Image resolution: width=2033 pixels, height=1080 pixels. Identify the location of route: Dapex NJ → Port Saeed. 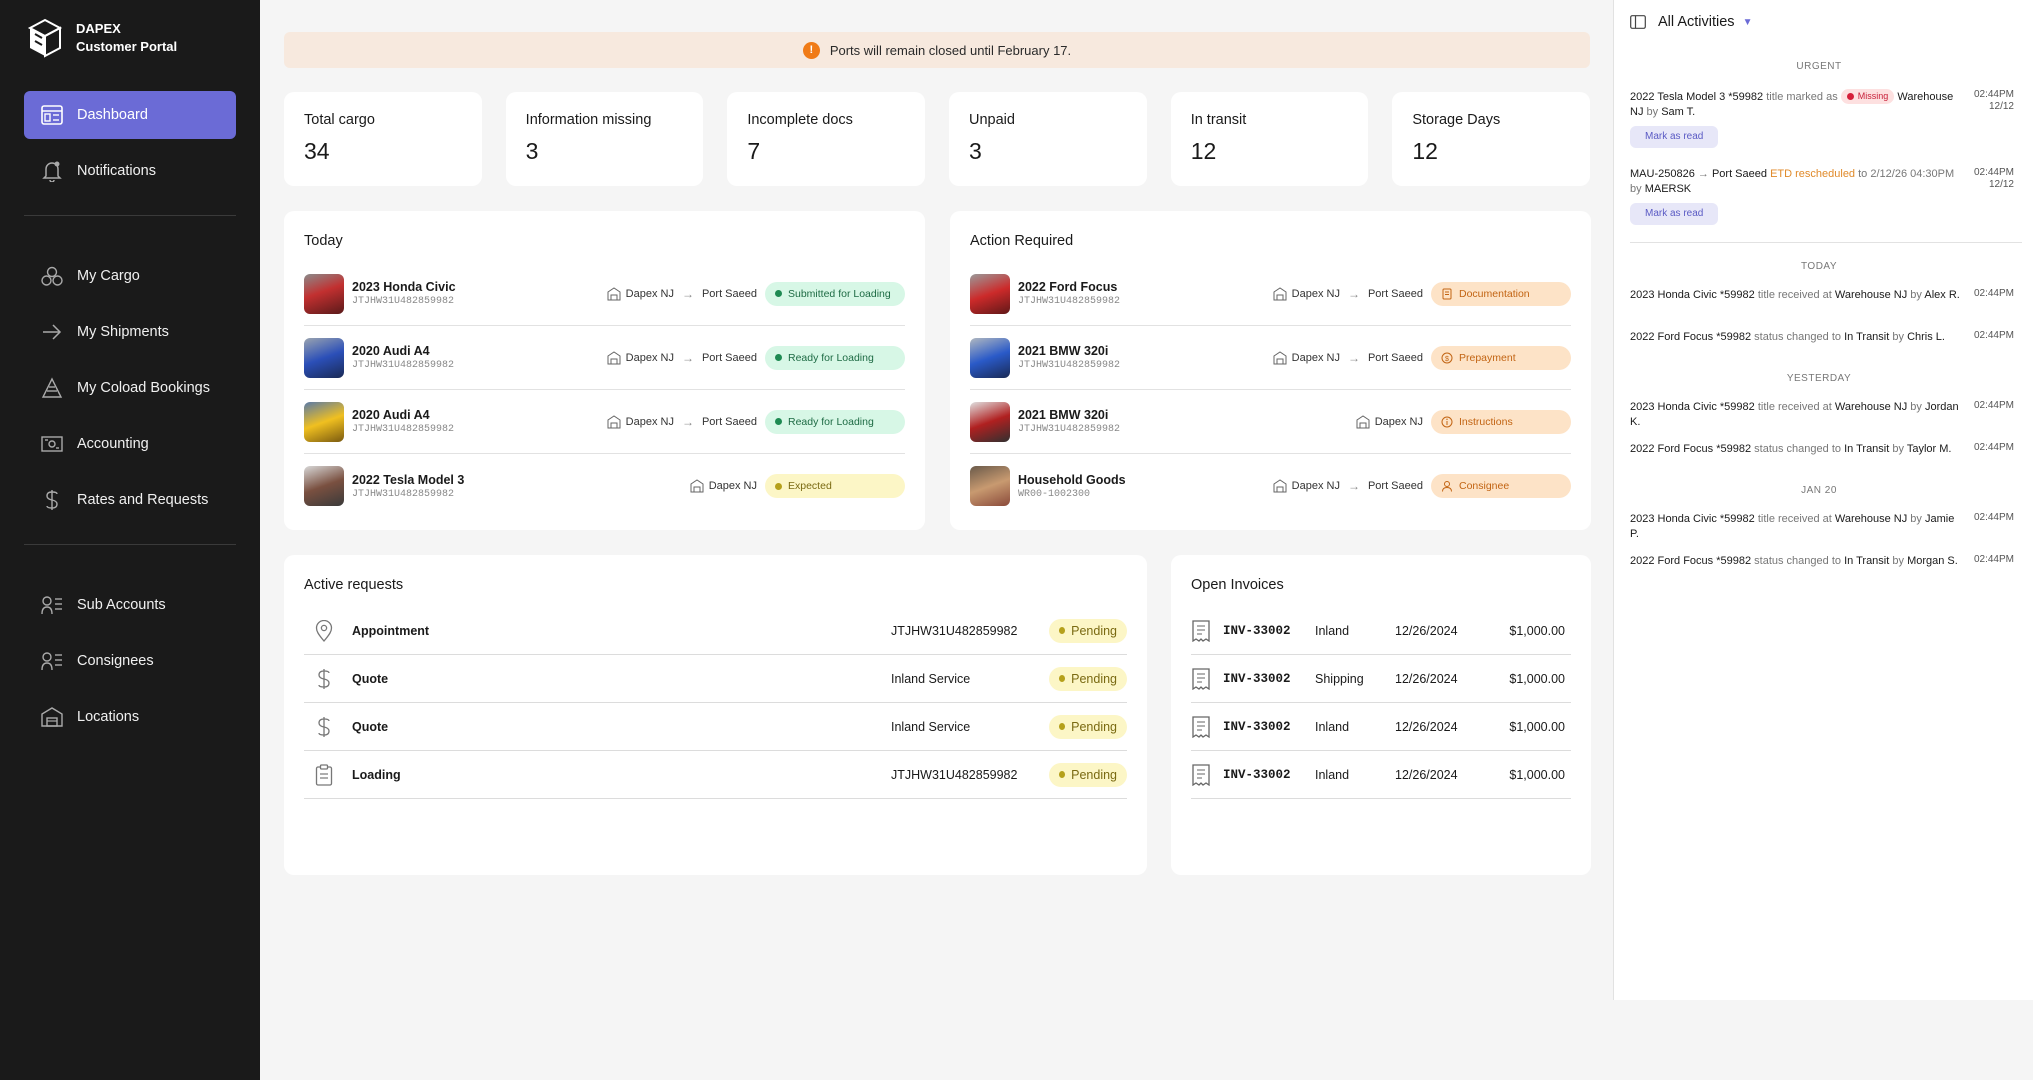
(682, 358).